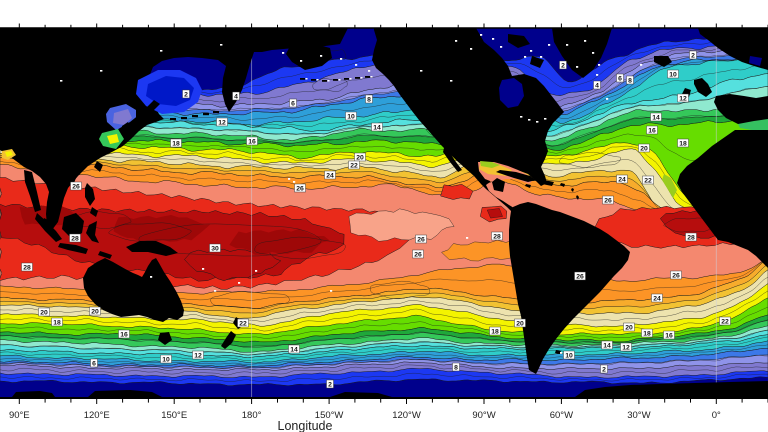  What do you see at coordinates (305, 425) in the screenshot?
I see `svg-text: Longitude` at bounding box center [305, 425].